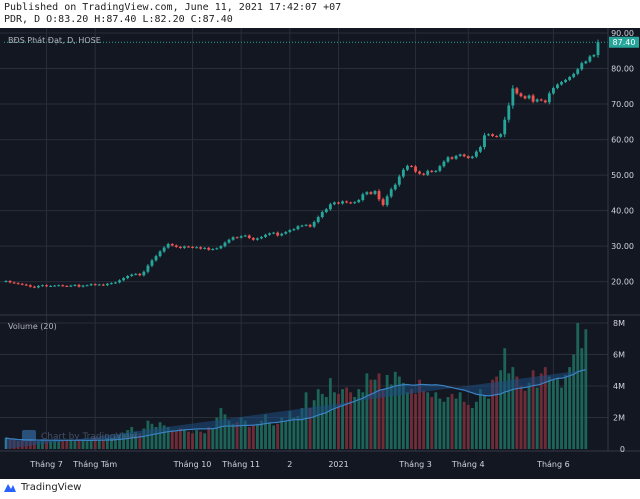  I want to click on volume-tick-label: 6M, so click(619, 355).